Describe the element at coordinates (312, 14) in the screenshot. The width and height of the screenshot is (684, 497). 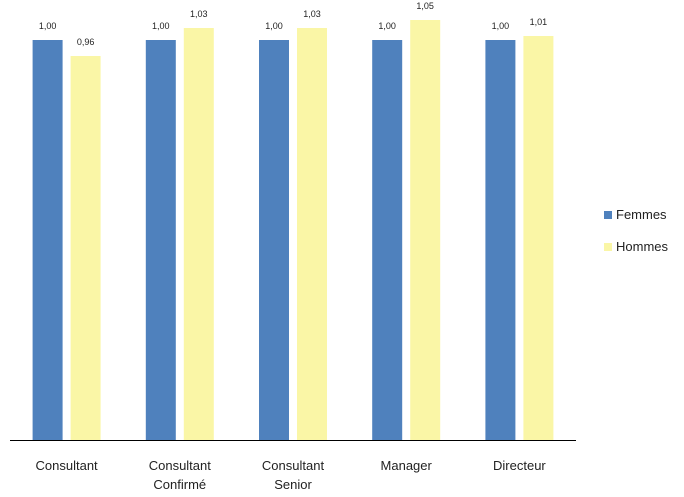
I see `data-label-hommes-3: 1,03` at that location.